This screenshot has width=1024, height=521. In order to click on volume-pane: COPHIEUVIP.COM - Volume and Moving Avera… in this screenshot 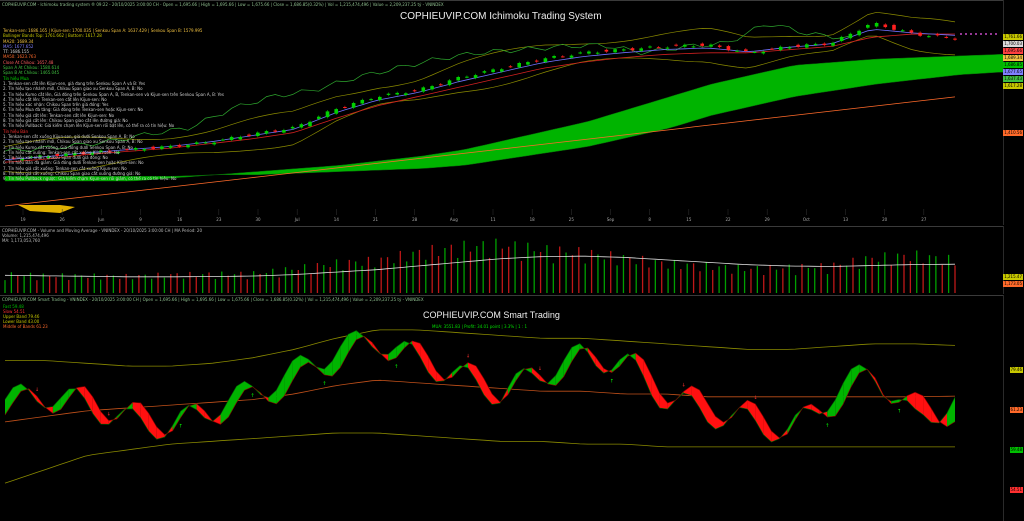, I will do `click(502, 260)`.